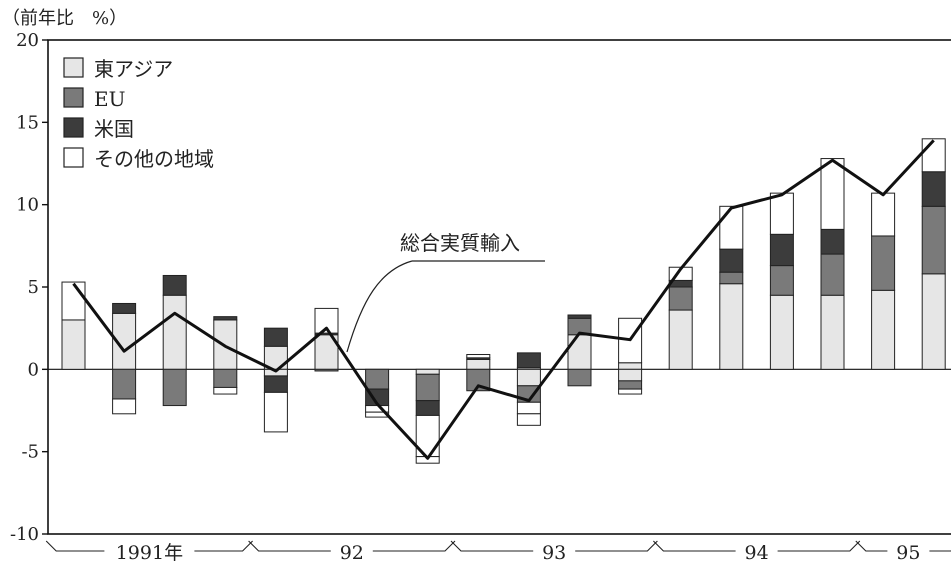 This screenshot has width=951, height=567. I want to click on legend-label: その他の地域, so click(154, 159).